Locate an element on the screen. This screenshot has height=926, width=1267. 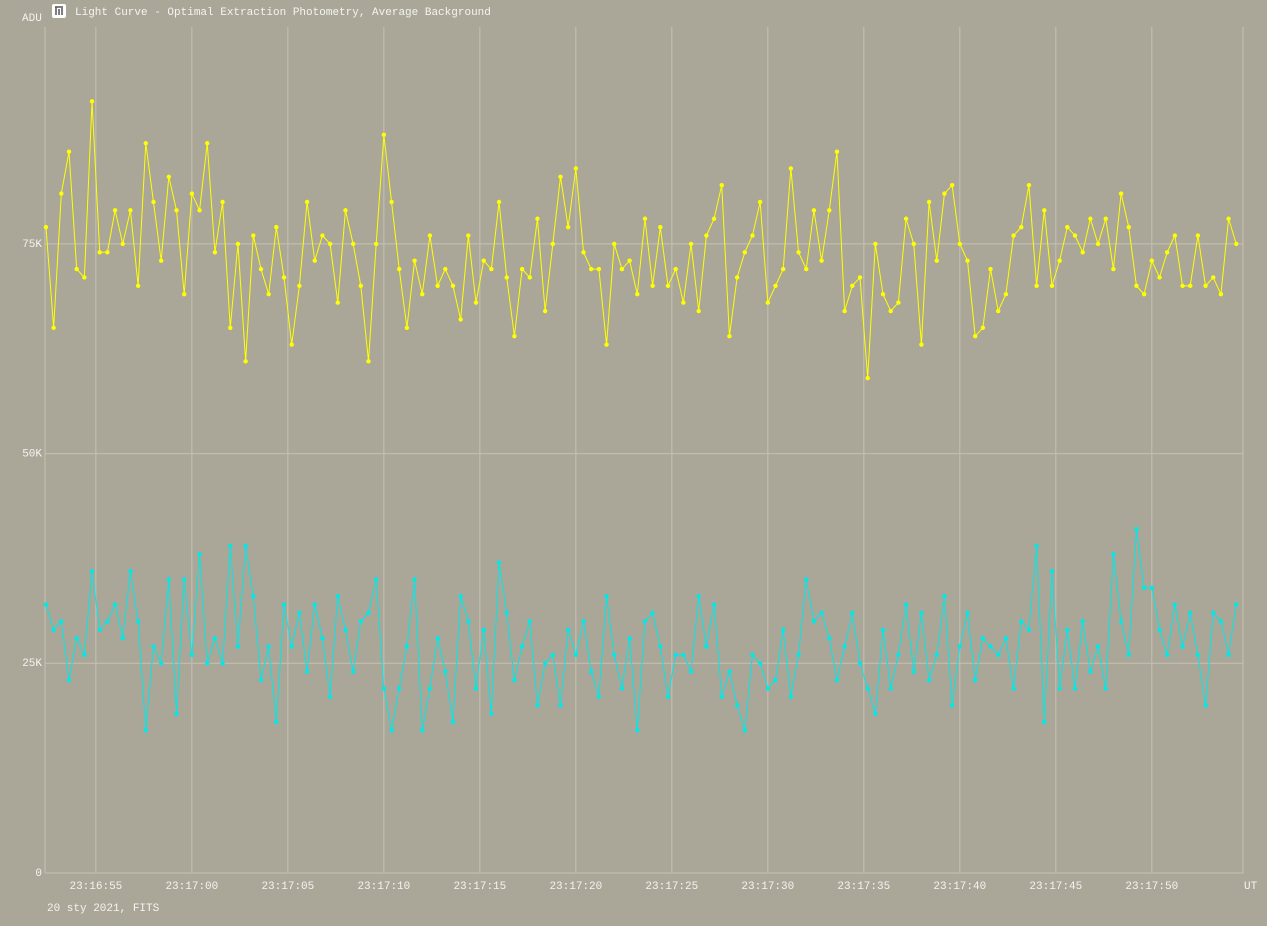
x-tick-label: 23:17:00 is located at coordinates (191, 887).